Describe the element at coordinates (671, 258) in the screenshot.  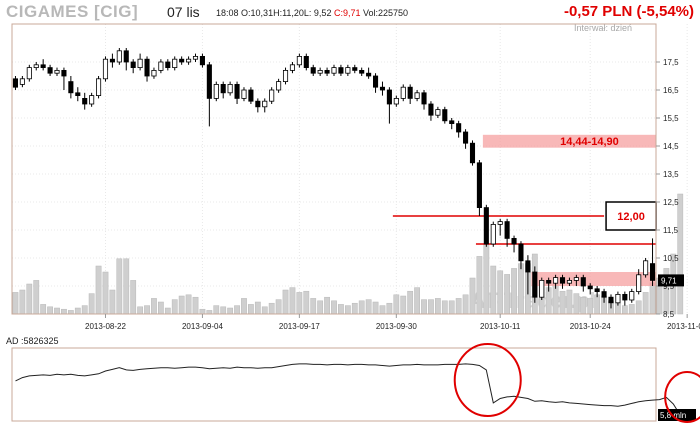
I see `y-tick-label: 10,5` at that location.